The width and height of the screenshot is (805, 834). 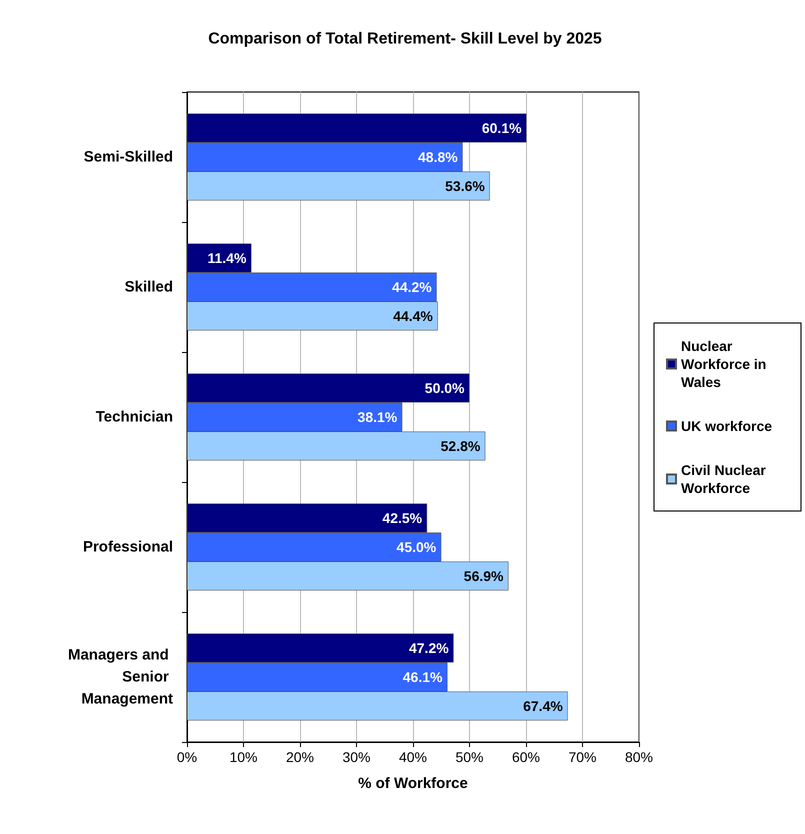 I want to click on data-label: 44.4%, so click(x=413, y=316).